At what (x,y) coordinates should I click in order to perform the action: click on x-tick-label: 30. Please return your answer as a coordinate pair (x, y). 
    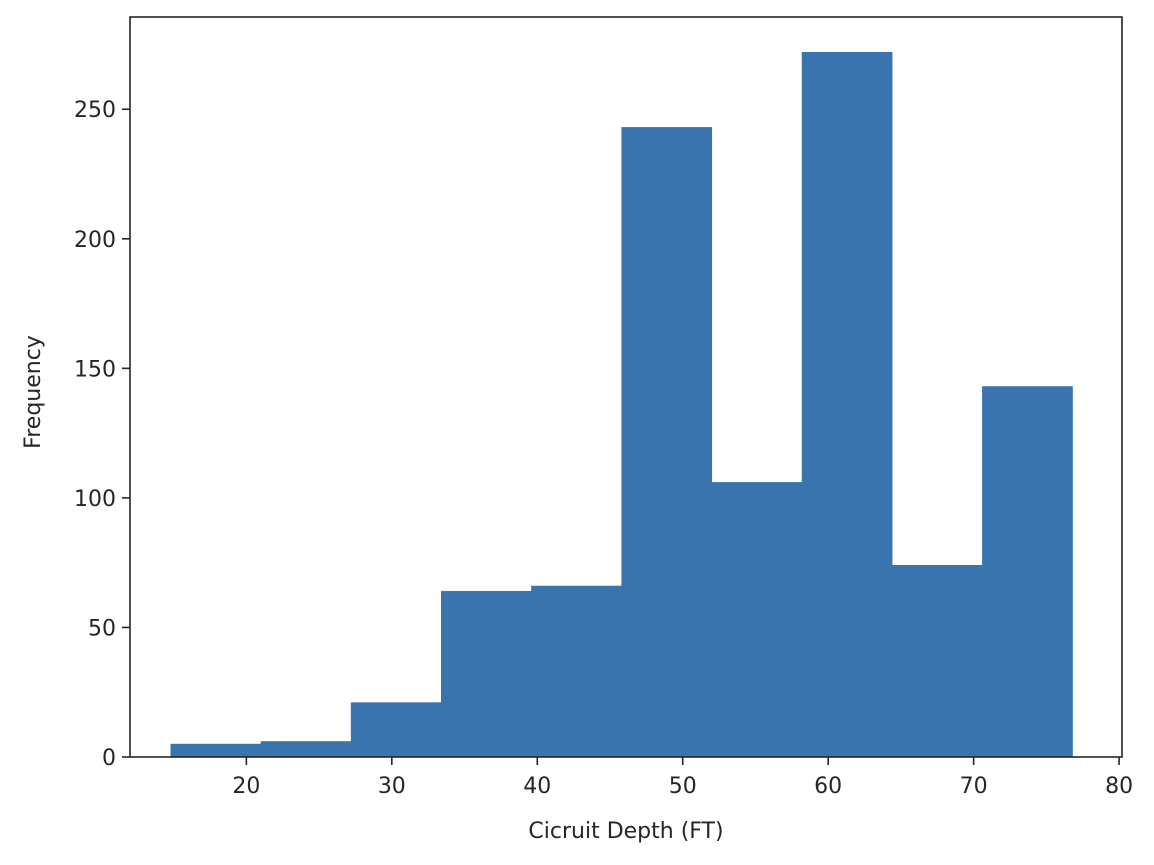
    Looking at the image, I should click on (392, 786).